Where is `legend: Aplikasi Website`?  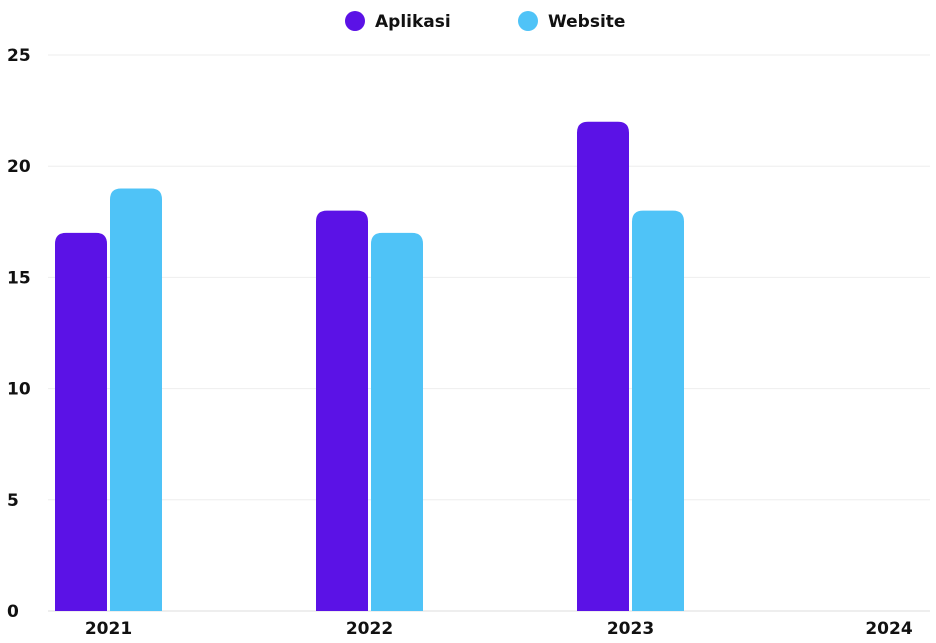 legend: Aplikasi Website is located at coordinates (485, 21).